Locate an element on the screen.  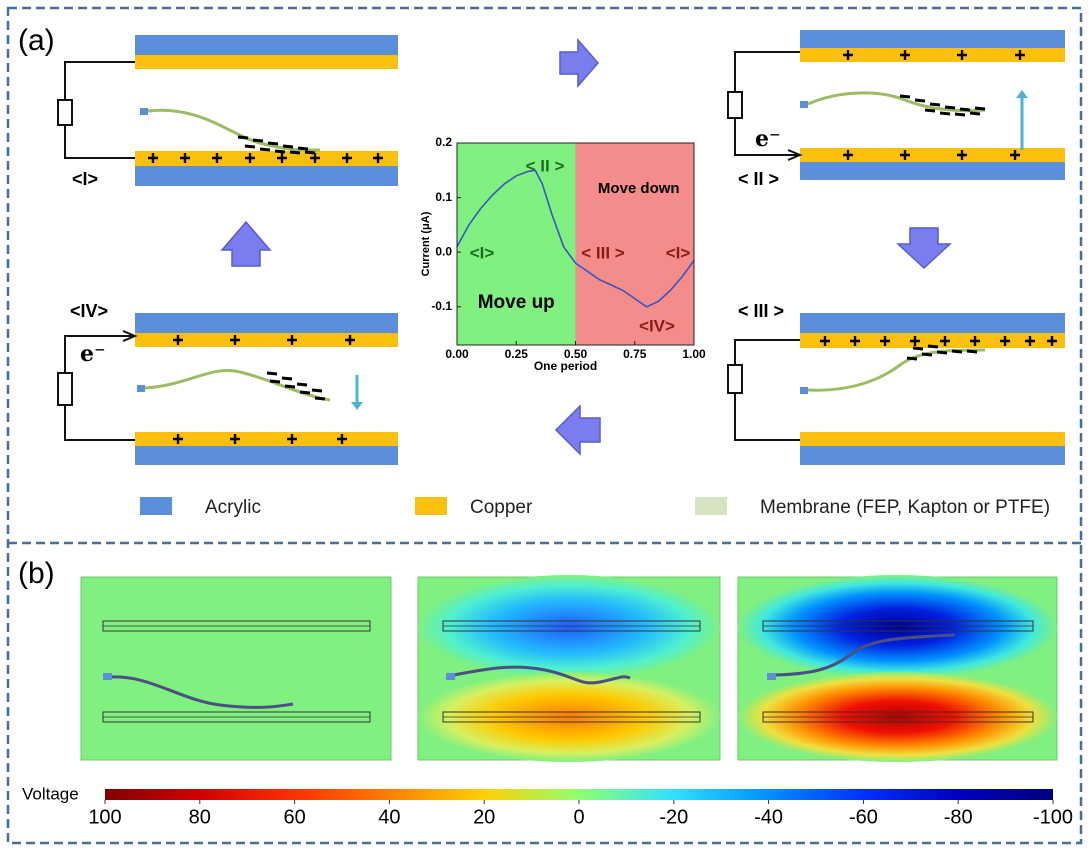
annotation: < II > is located at coordinates (545, 165).